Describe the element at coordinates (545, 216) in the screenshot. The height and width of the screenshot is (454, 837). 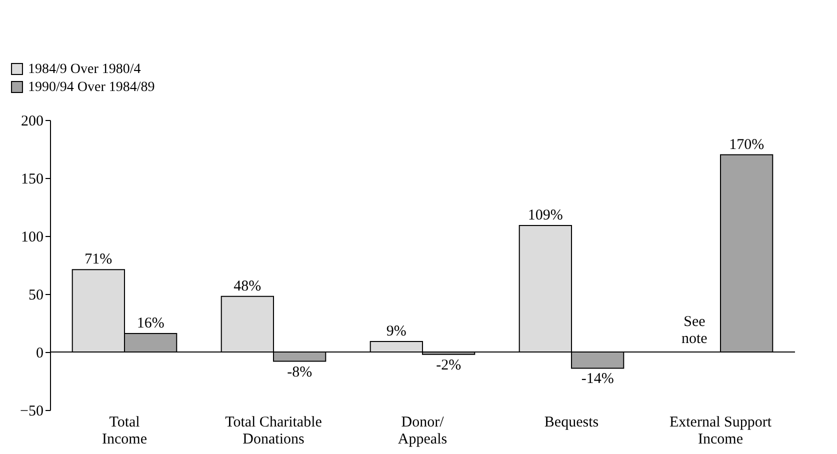
I see `data-label: 109%` at that location.